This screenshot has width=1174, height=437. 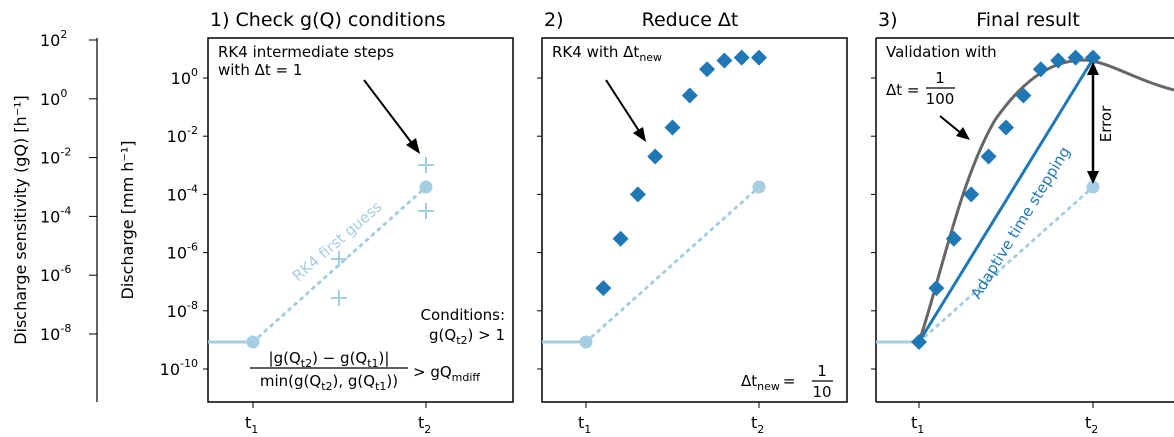 I want to click on validation-curve, so click(x=1045, y=200).